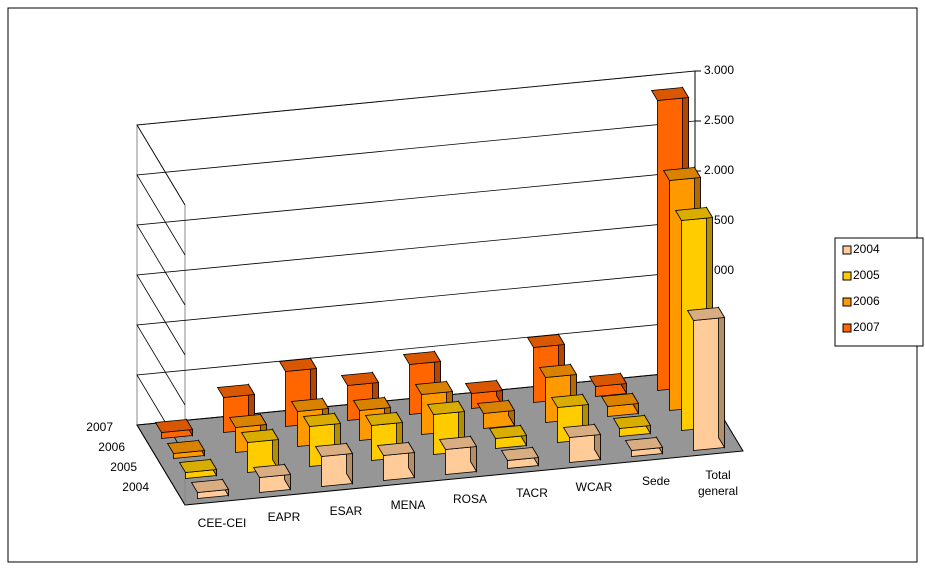  What do you see at coordinates (594, 487) in the screenshot?
I see `x-tick-label: WCAR` at bounding box center [594, 487].